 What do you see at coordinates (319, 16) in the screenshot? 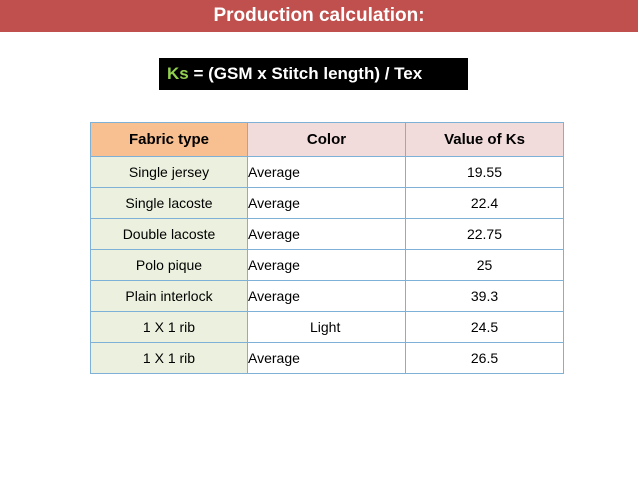
I see `slide-title: Production calculation:` at bounding box center [319, 16].